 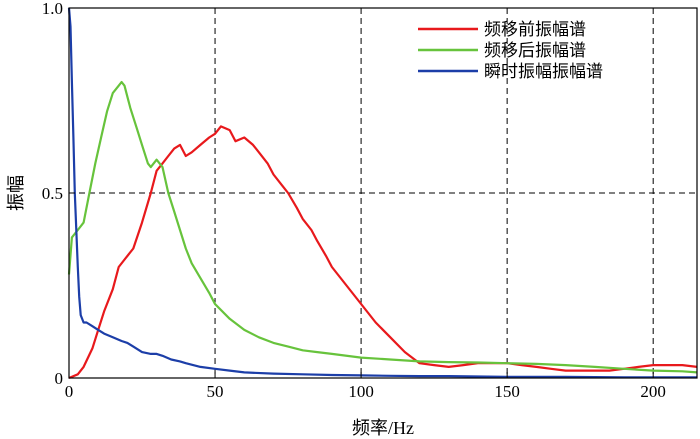 What do you see at coordinates (16, 193) in the screenshot?
I see `y-axis-title: 振幅` at bounding box center [16, 193].